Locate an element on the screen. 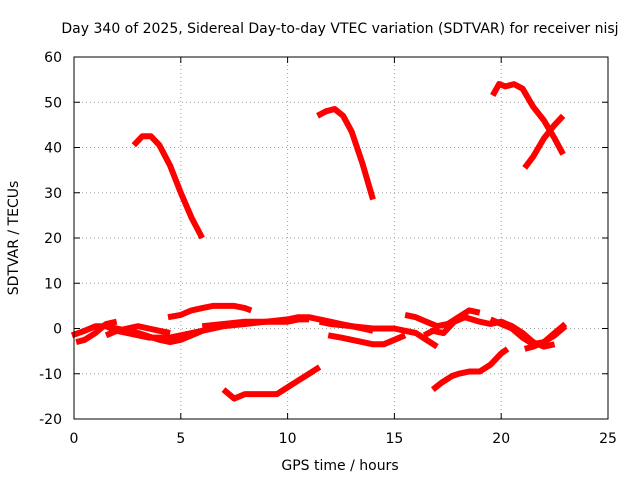  x-tick-label: 25 is located at coordinates (608, 439).